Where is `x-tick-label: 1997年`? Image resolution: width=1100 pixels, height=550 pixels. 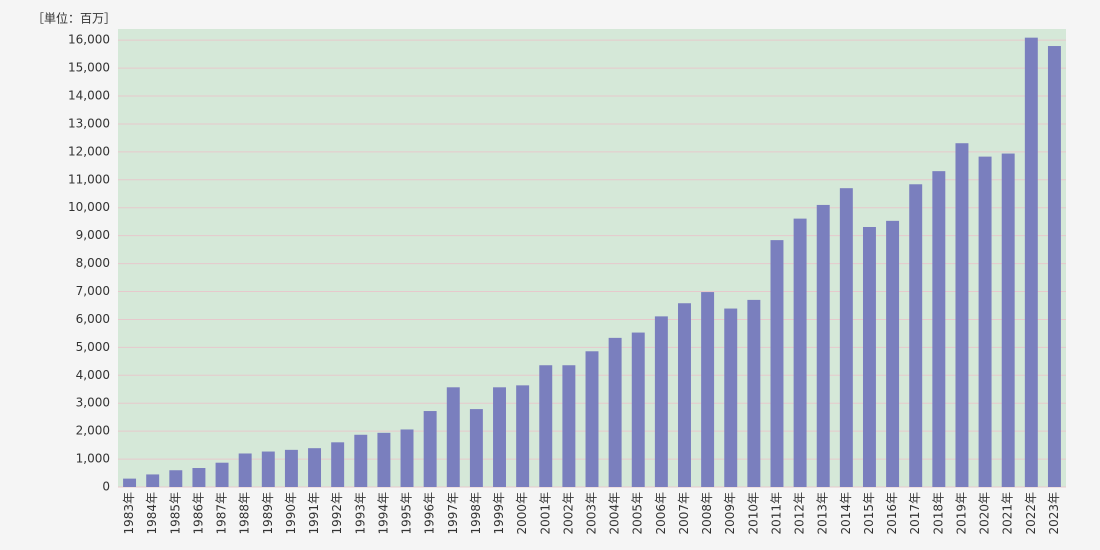
x-tick-label: 1997年 is located at coordinates (453, 513).